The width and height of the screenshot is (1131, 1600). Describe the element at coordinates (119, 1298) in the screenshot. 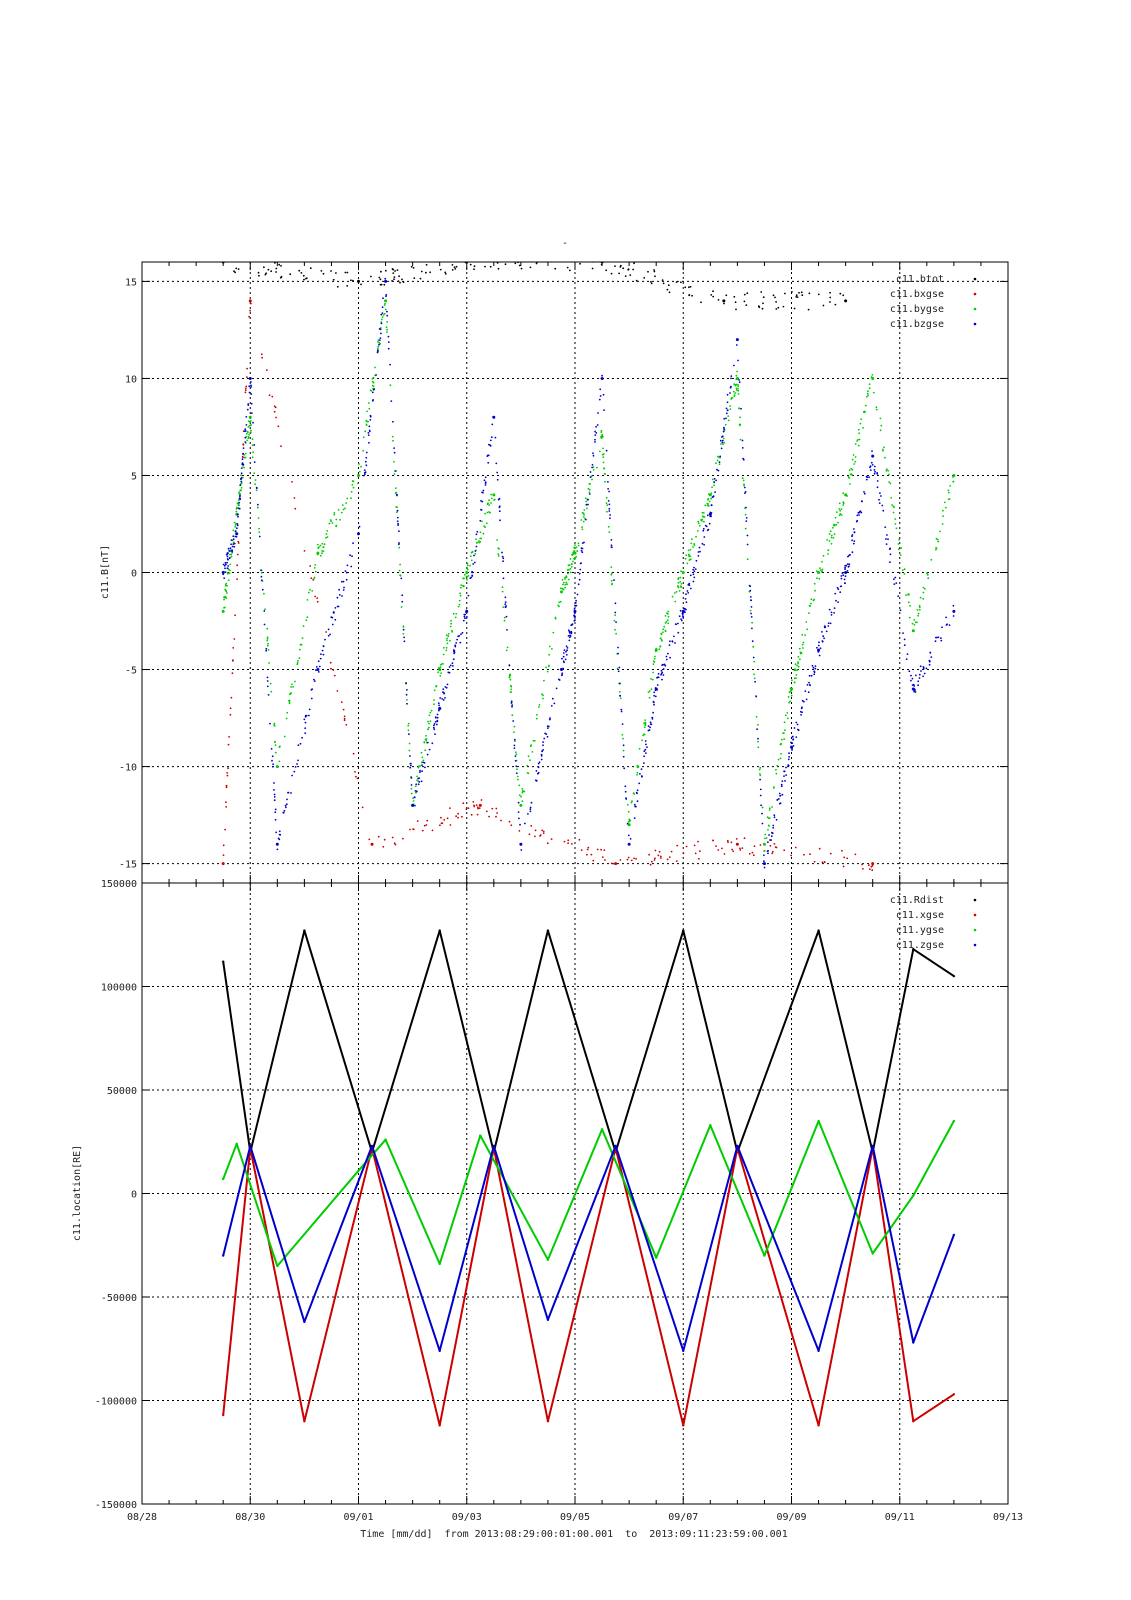

I see `y-tick-label: -50000` at that location.